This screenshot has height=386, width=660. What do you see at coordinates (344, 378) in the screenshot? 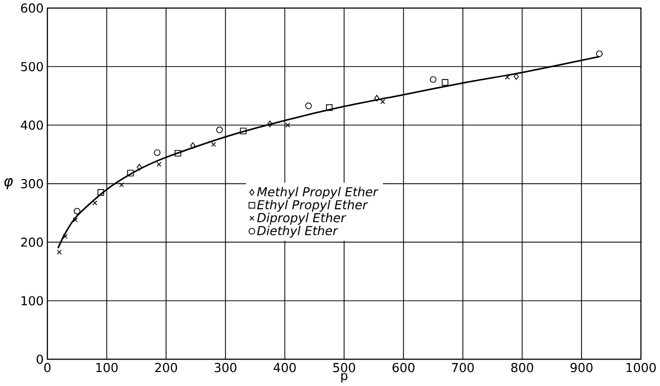
I see `x-axis-title: p` at bounding box center [344, 378].